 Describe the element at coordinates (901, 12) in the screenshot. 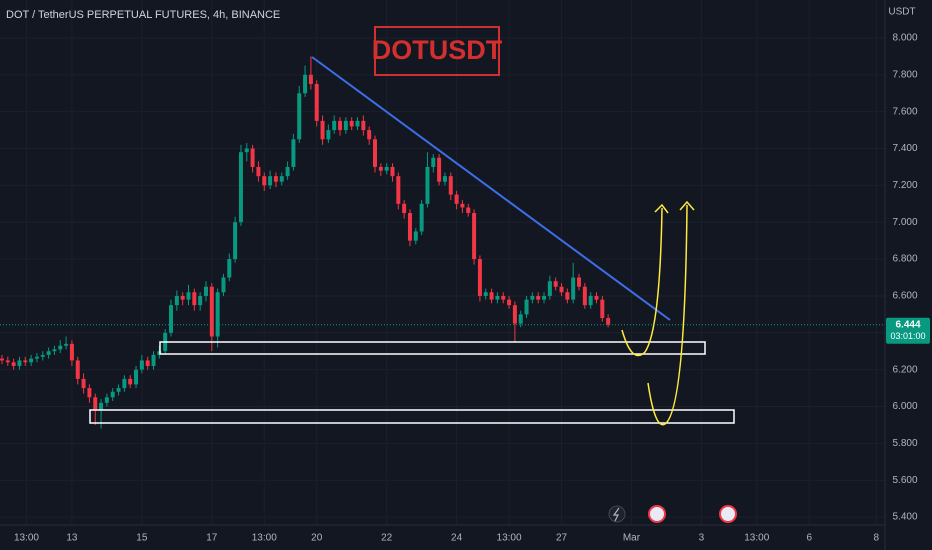

I see `y-unit: USDT` at that location.